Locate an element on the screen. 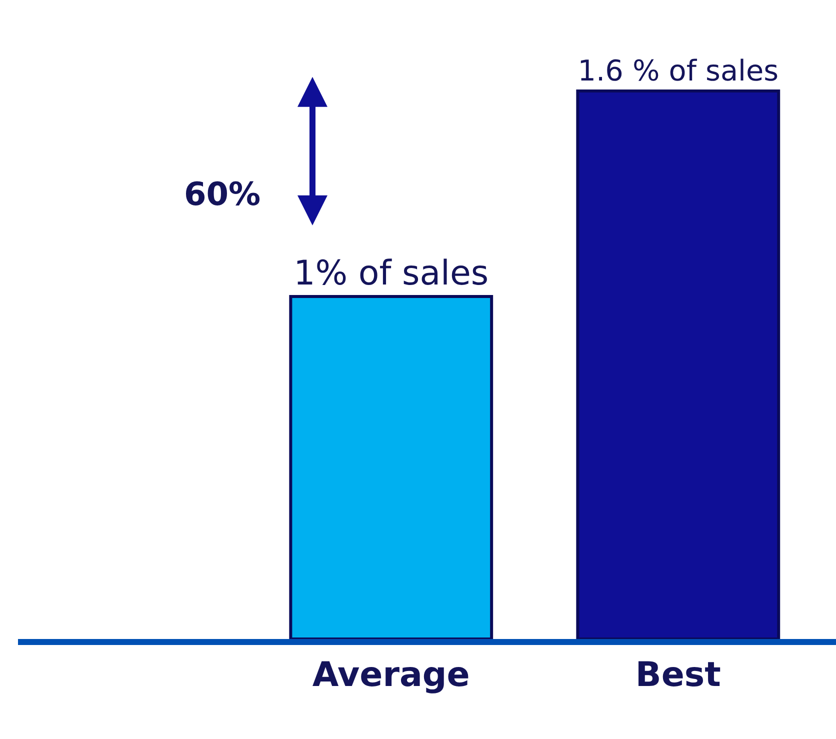 The image size is (836, 739). x-tick-label: Best is located at coordinates (678, 674).